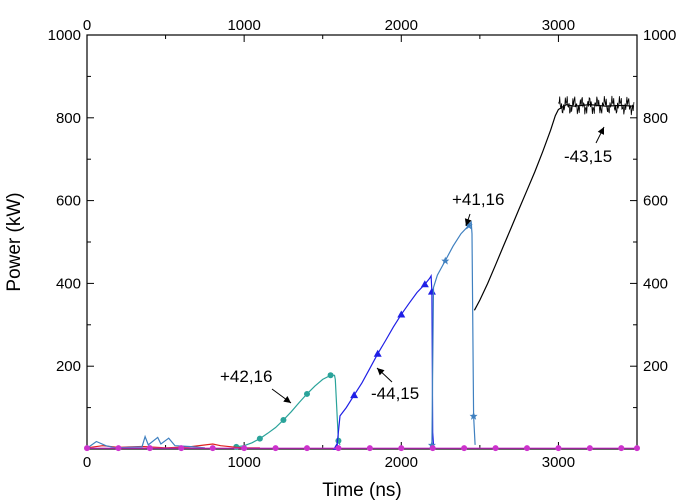 Image resolution: width=695 pixels, height=503 pixels. What do you see at coordinates (64, 35) in the screenshot?
I see `y-tick-label-left: 1000` at bounding box center [64, 35].